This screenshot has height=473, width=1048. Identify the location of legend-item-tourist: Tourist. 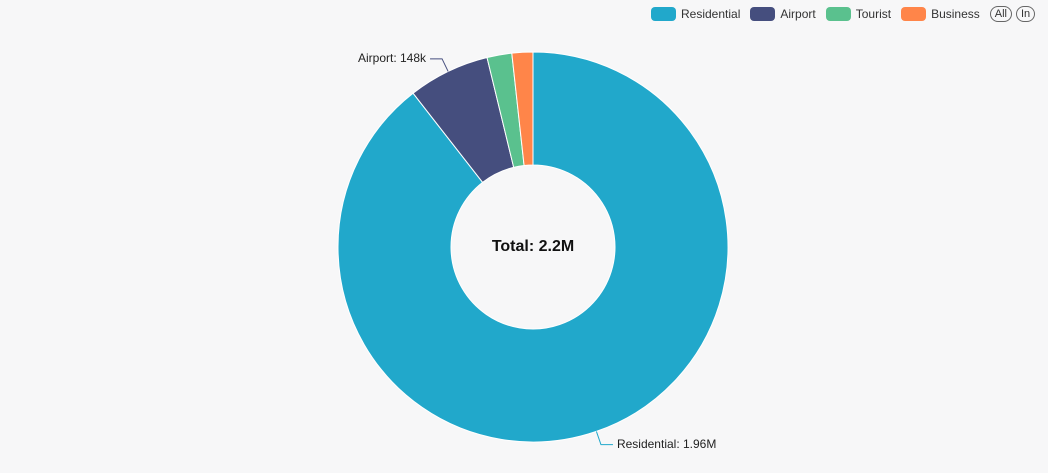
(858, 14).